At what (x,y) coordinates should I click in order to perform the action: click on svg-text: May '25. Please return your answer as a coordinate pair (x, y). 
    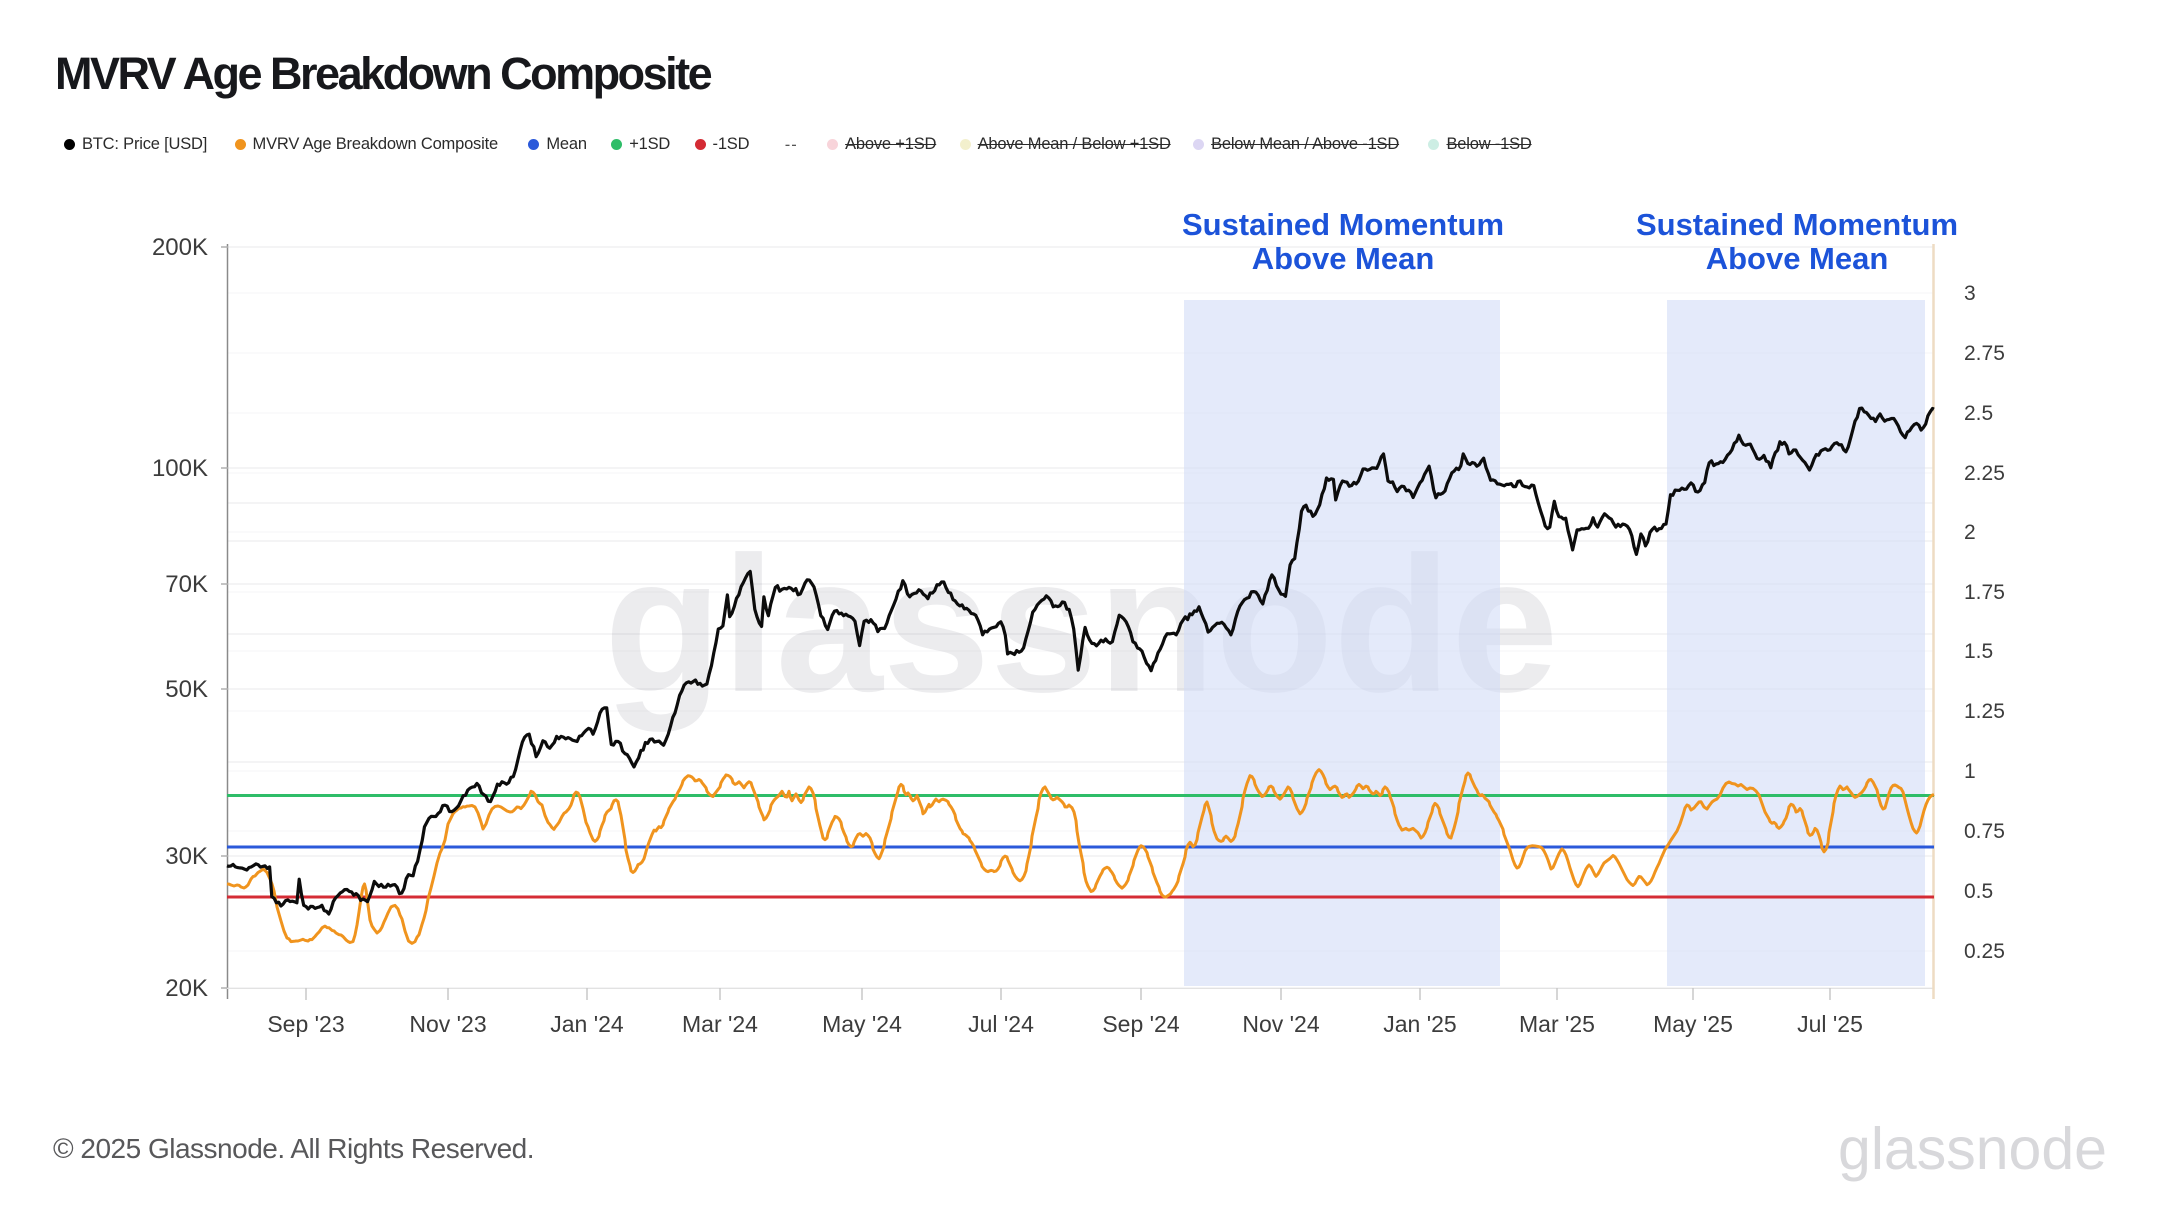
    Looking at the image, I should click on (1693, 1024).